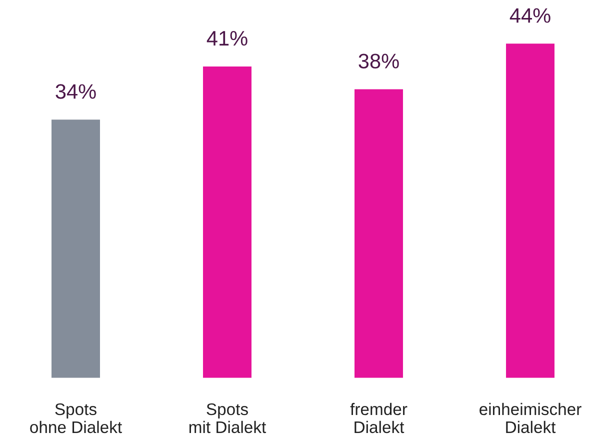 The height and width of the screenshot is (442, 606). What do you see at coordinates (76, 418) in the screenshot?
I see `x-tick-label: Spots ohne Dialekt` at bounding box center [76, 418].